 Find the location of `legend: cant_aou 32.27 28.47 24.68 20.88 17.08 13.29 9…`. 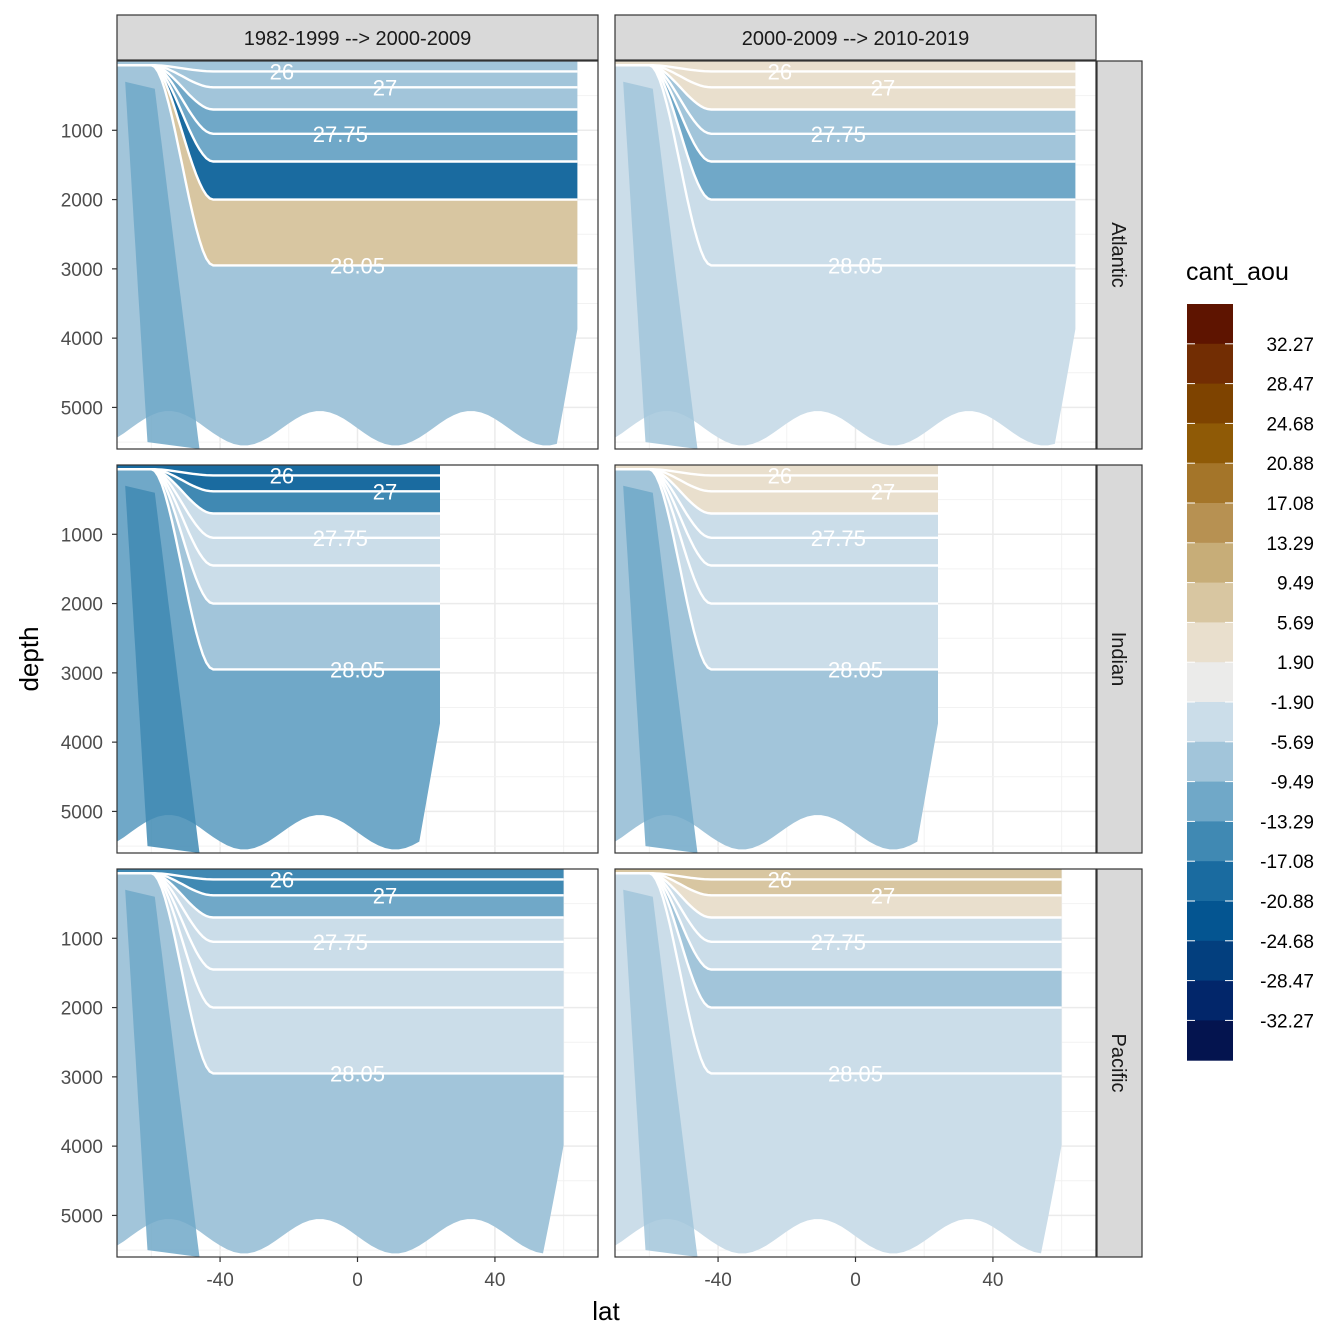

legend: cant_aou 32.27 28.47 24.68 20.88 17.08 13.29 9… is located at coordinates (1250, 659).